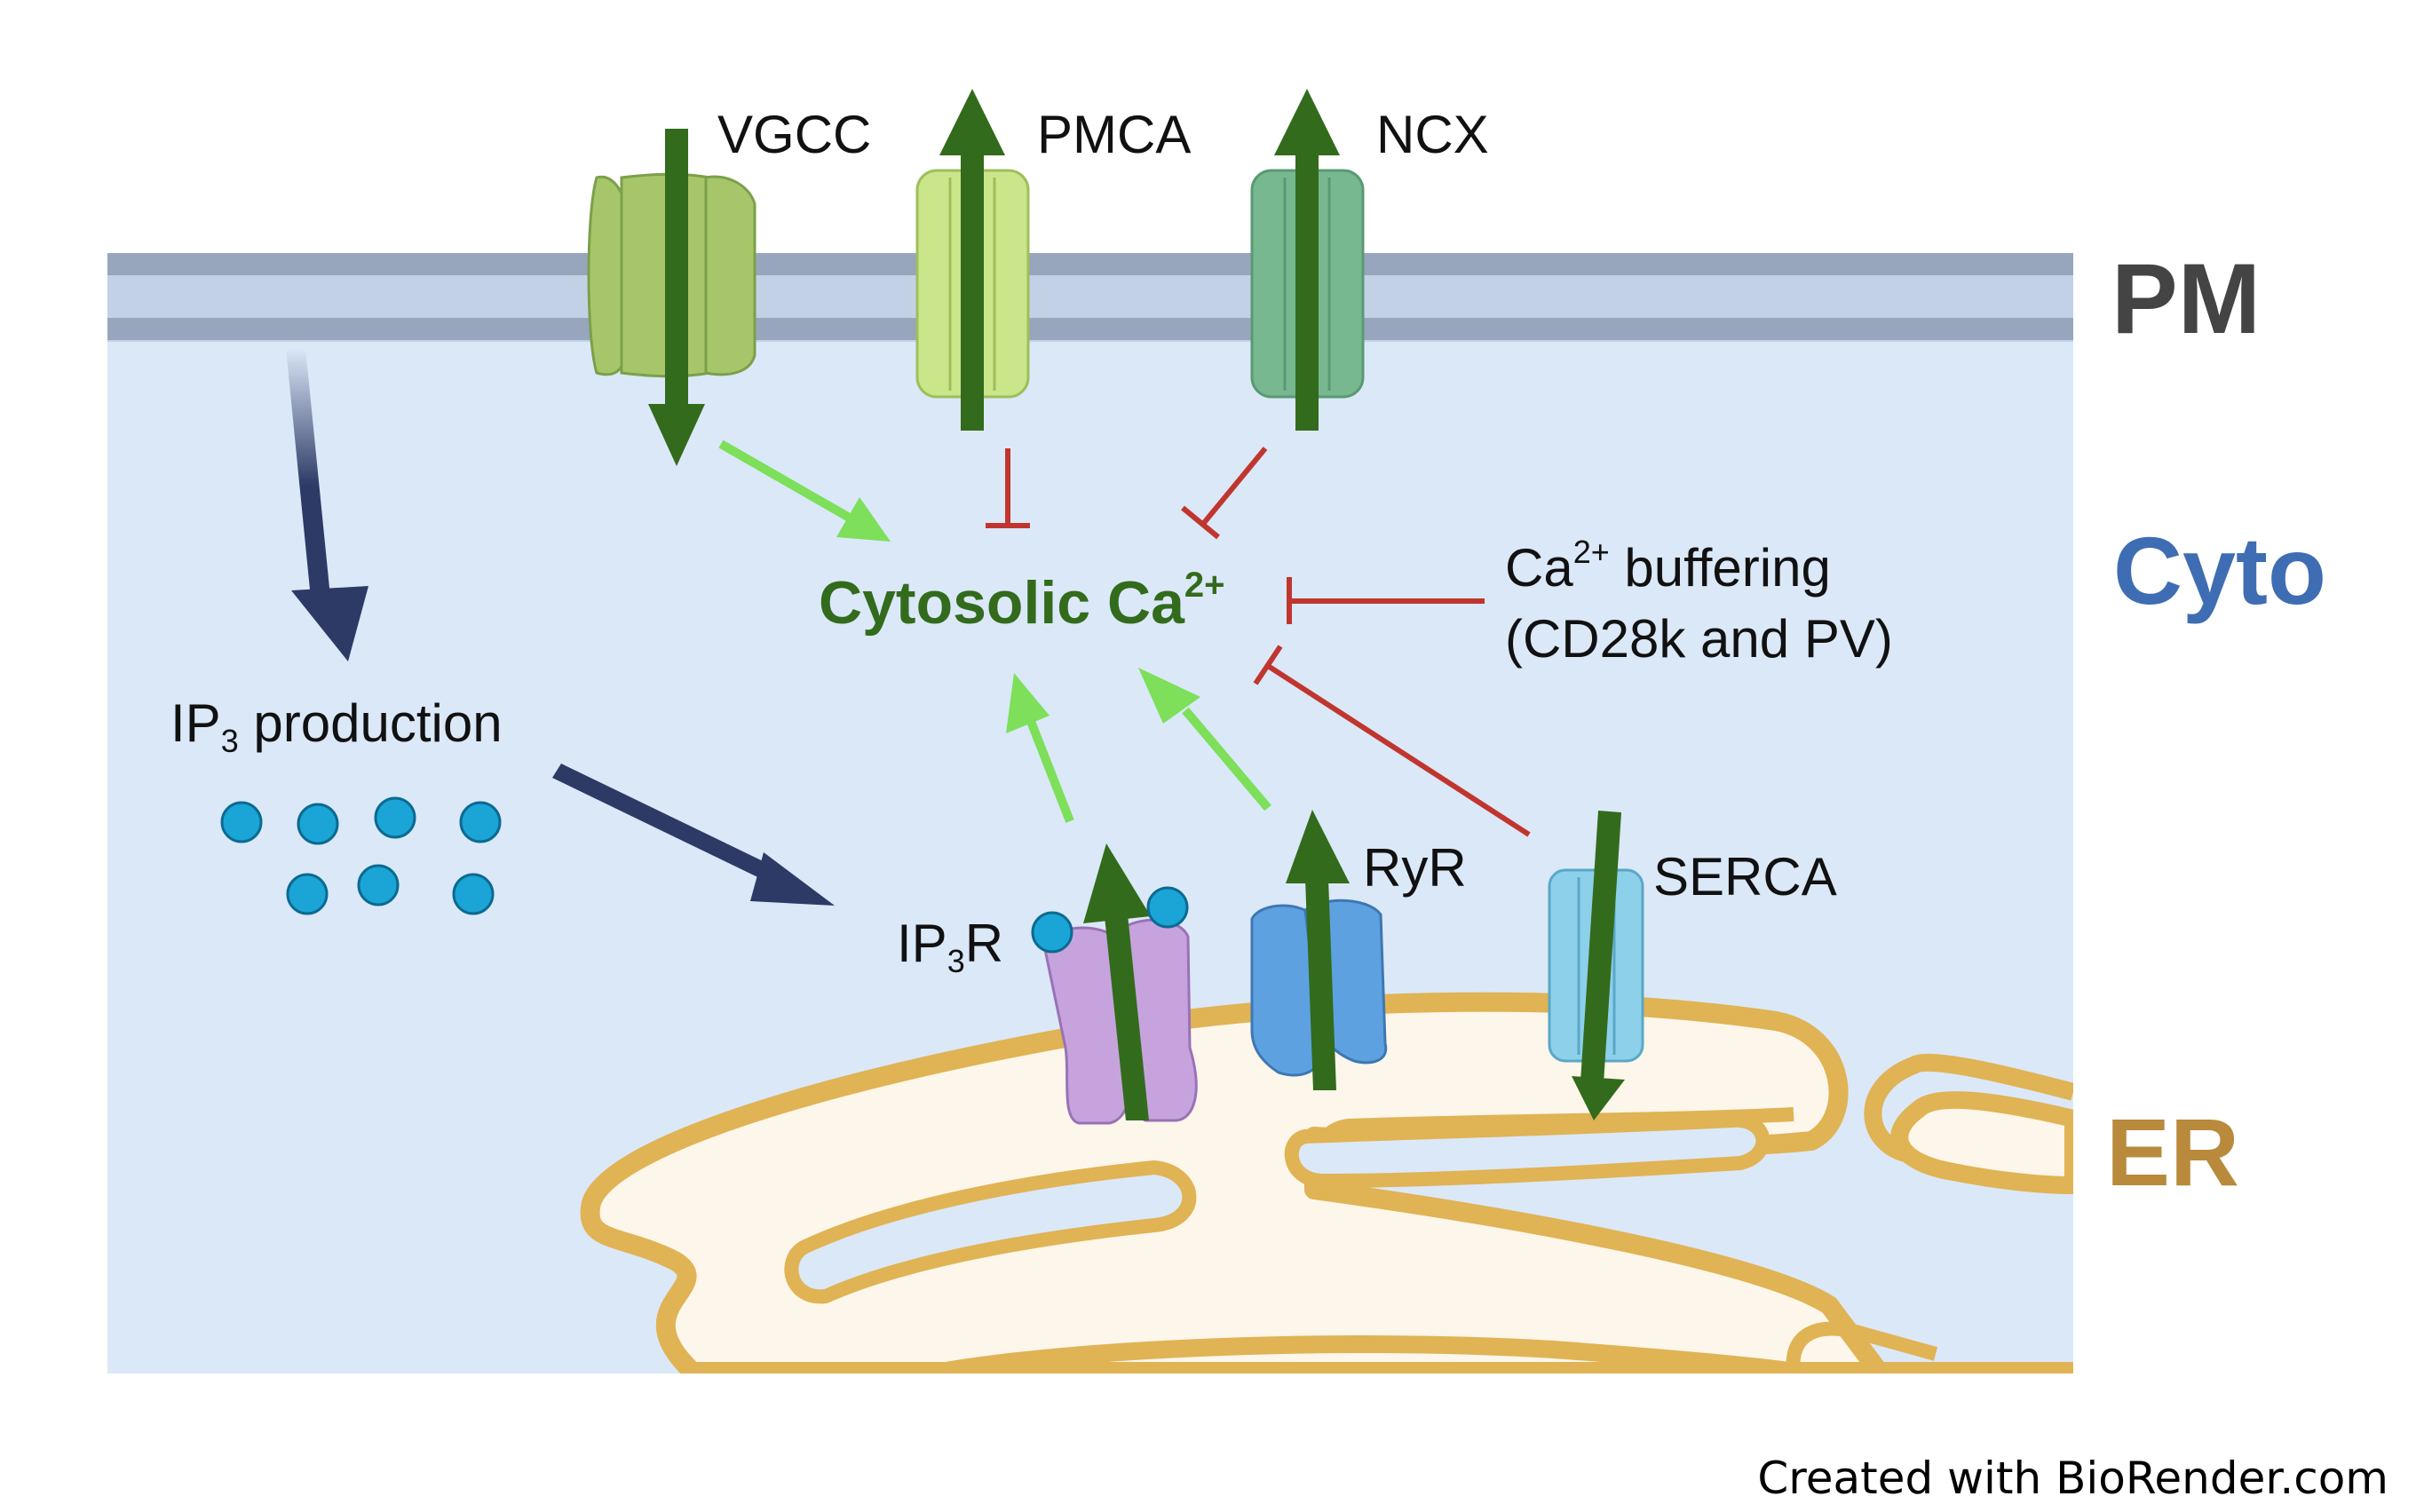 Image resolution: width=2416 pixels, height=1512 pixels. What do you see at coordinates (1386, 600) in the screenshot?
I see `buffering-inhibition-line` at bounding box center [1386, 600].